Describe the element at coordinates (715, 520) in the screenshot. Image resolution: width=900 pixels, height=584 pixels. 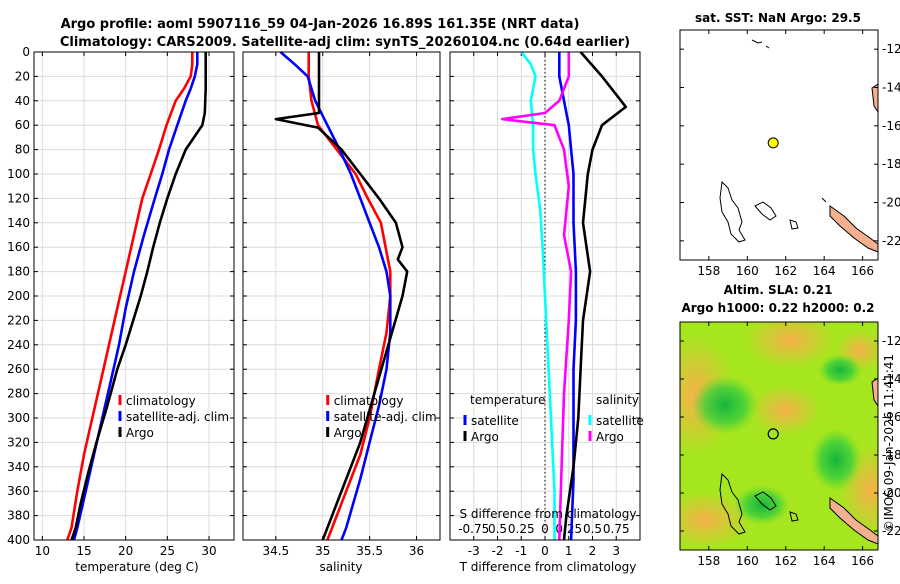
I see `sla-high-southwest` at that location.